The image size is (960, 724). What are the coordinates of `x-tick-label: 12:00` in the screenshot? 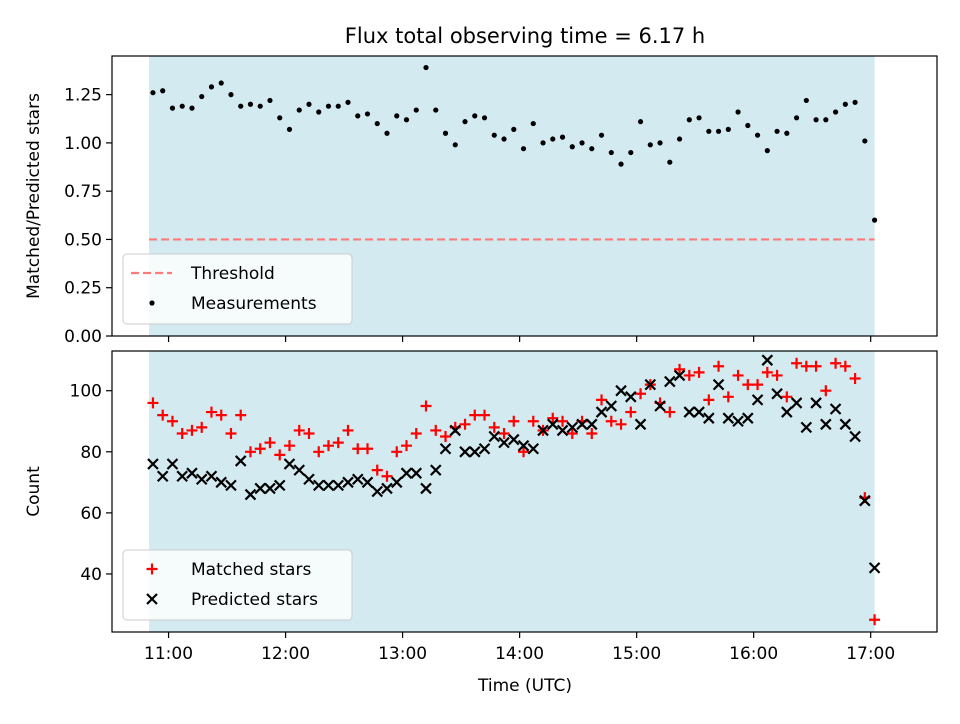 It's located at (285, 654).